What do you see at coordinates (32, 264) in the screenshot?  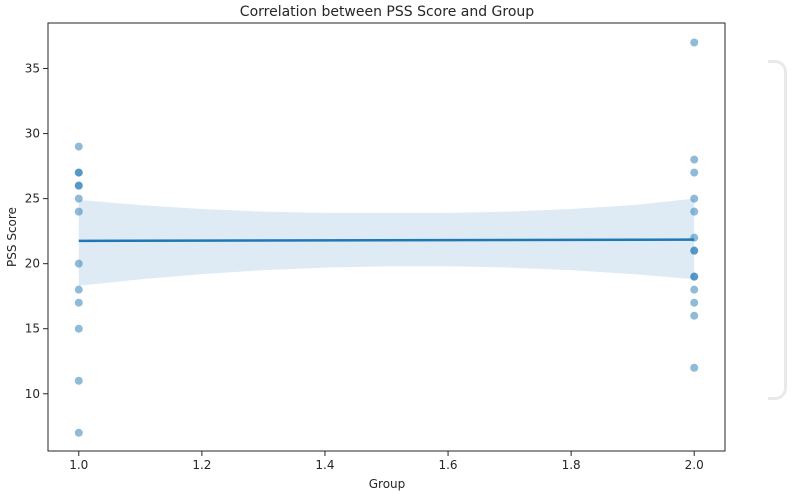 I see `y-tick-label: 20` at bounding box center [32, 264].